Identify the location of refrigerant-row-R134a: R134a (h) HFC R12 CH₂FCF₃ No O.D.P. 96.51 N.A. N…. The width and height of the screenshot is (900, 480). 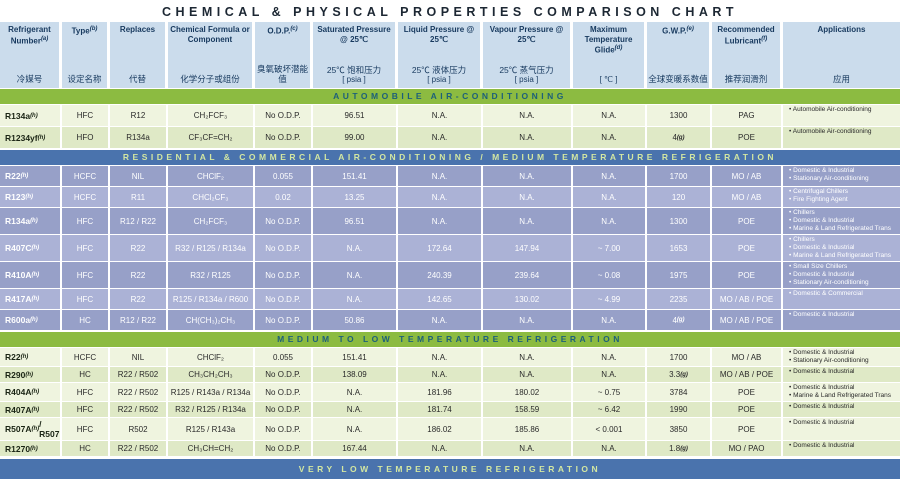
(450, 116).